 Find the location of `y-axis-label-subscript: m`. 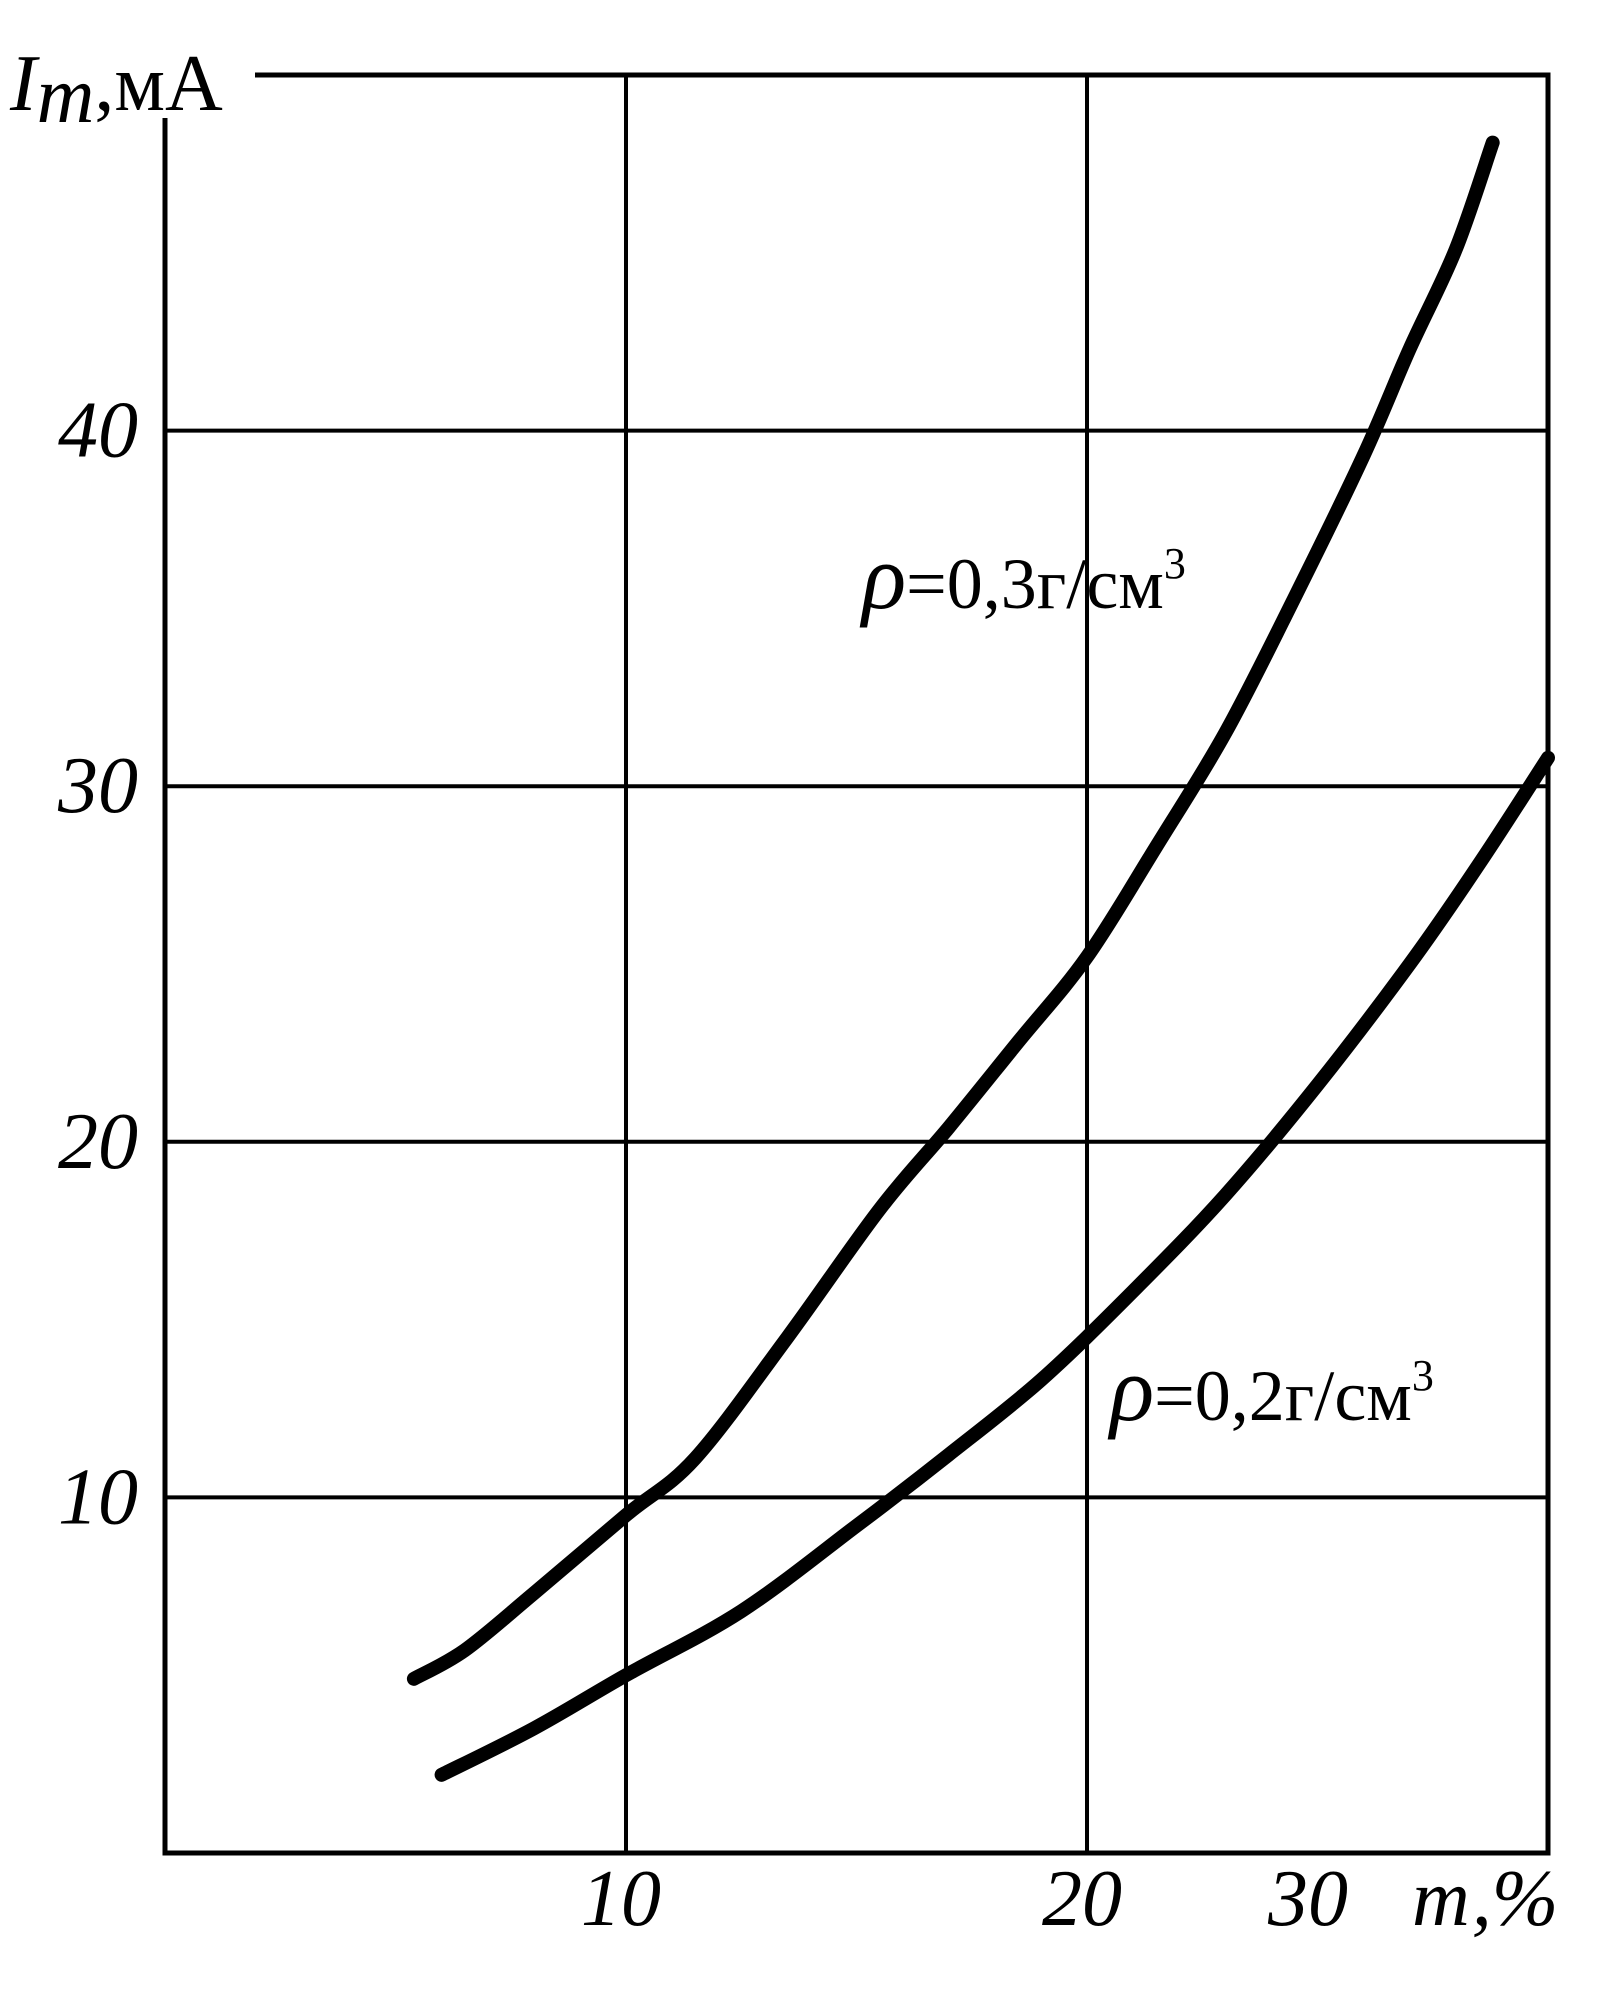

y-axis-label-subscript: m is located at coordinates (66, 96).